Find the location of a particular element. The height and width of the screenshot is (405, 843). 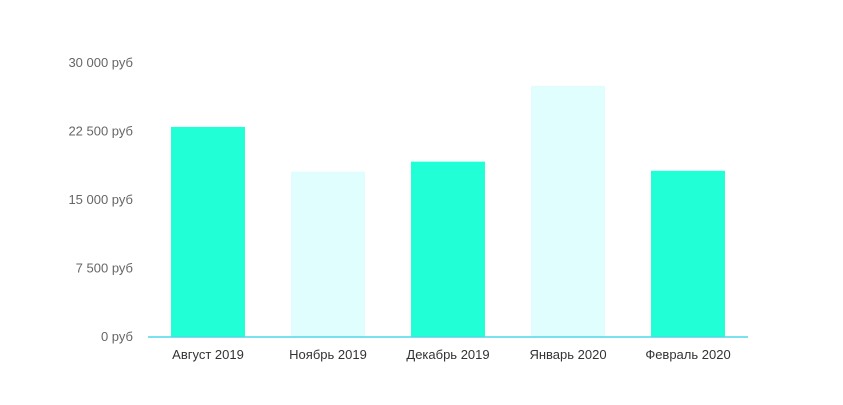

y-tick-label: 30 000 руб is located at coordinates (100, 62).